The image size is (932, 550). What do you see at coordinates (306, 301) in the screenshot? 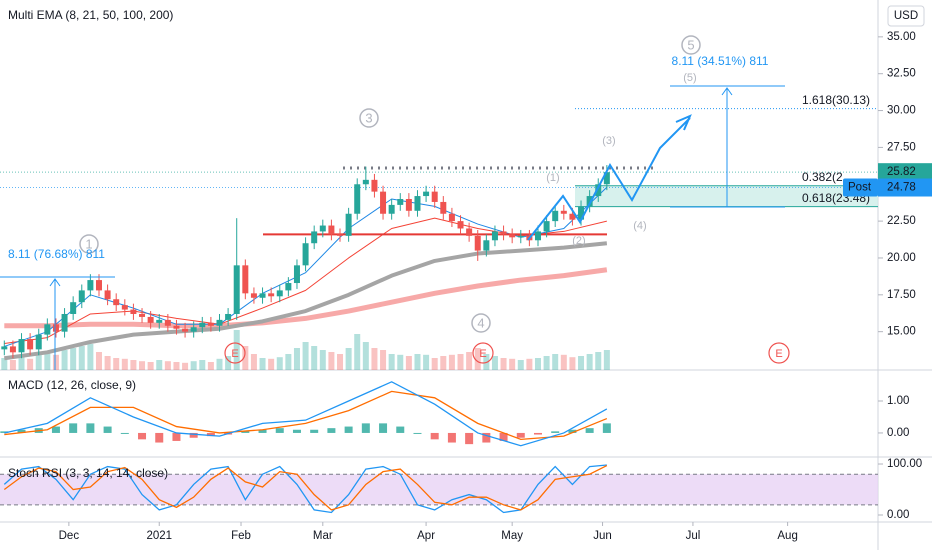
I see `ema-line` at bounding box center [306, 301].